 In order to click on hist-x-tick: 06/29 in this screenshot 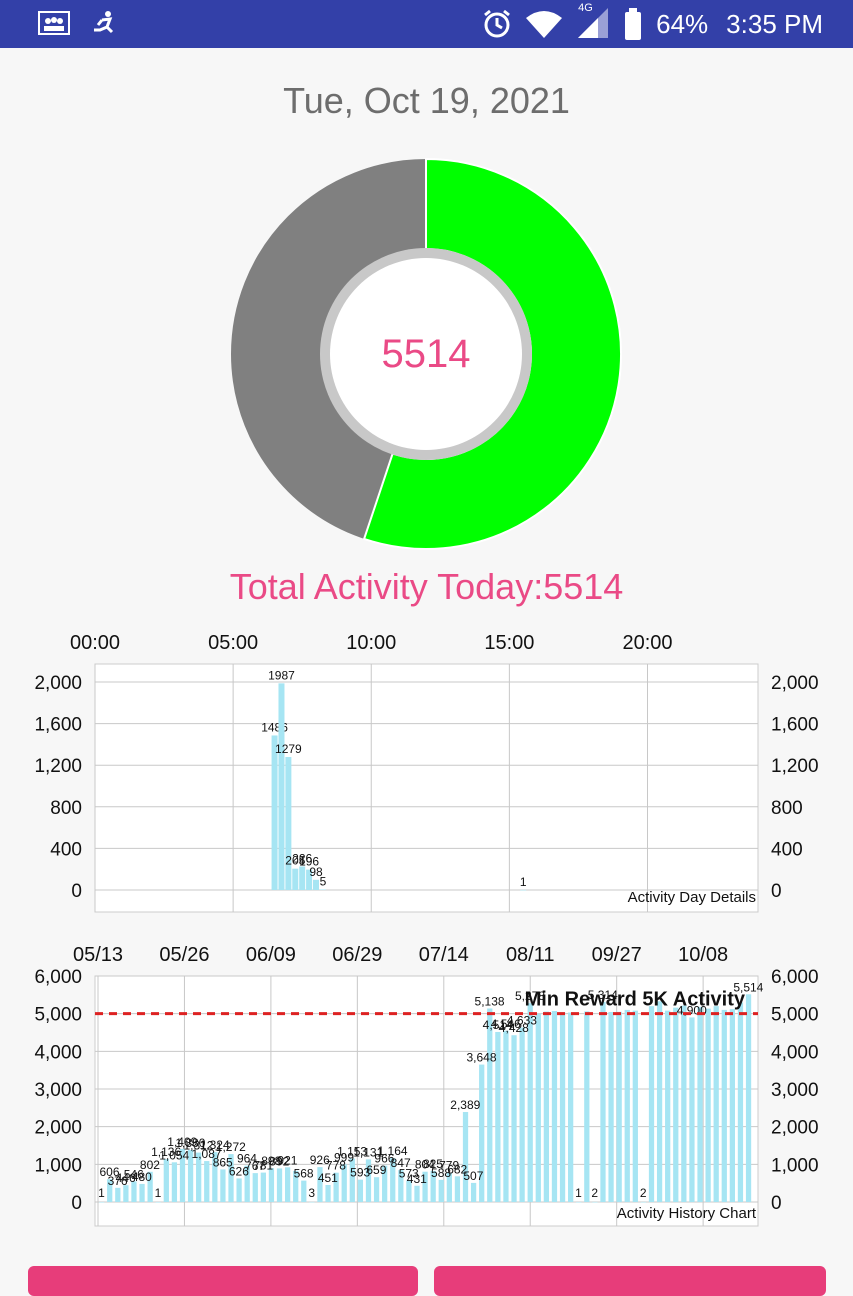, I will do `click(357, 955)`.